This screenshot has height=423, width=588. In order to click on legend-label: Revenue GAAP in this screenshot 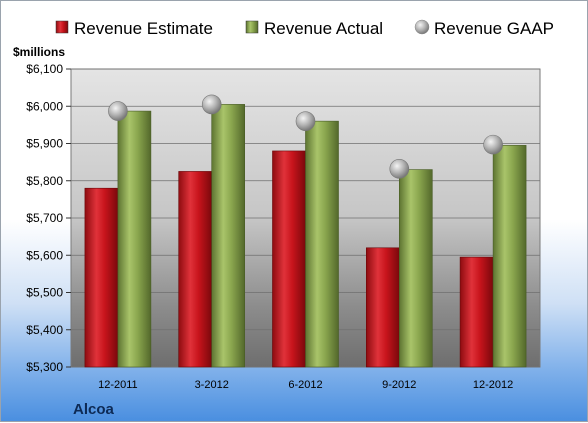, I will do `click(494, 28)`.